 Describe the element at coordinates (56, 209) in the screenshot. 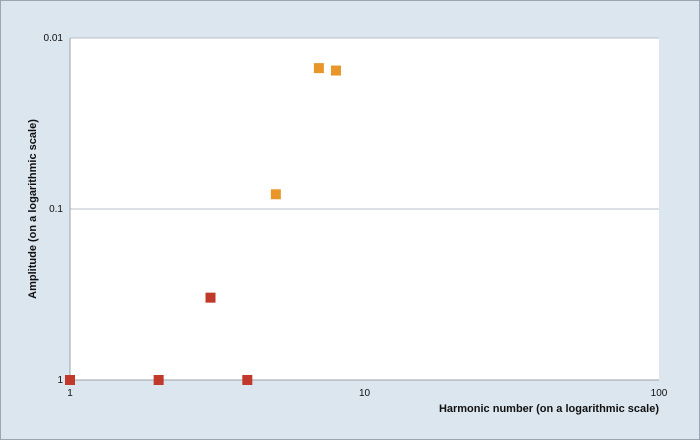

I see `y-tick-label: 0.1` at that location.